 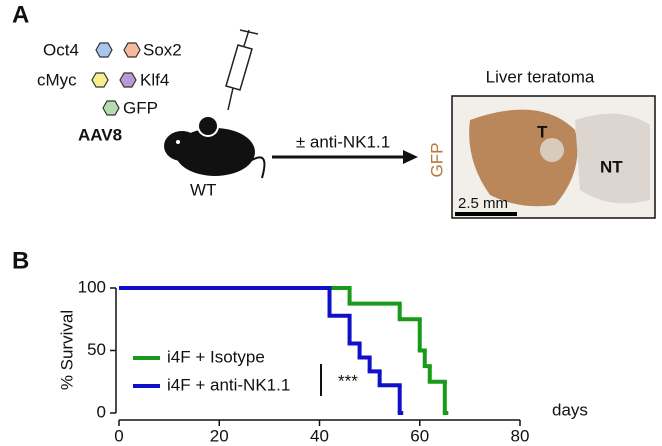 I want to click on y-tick-label: 50, so click(x=96, y=349).